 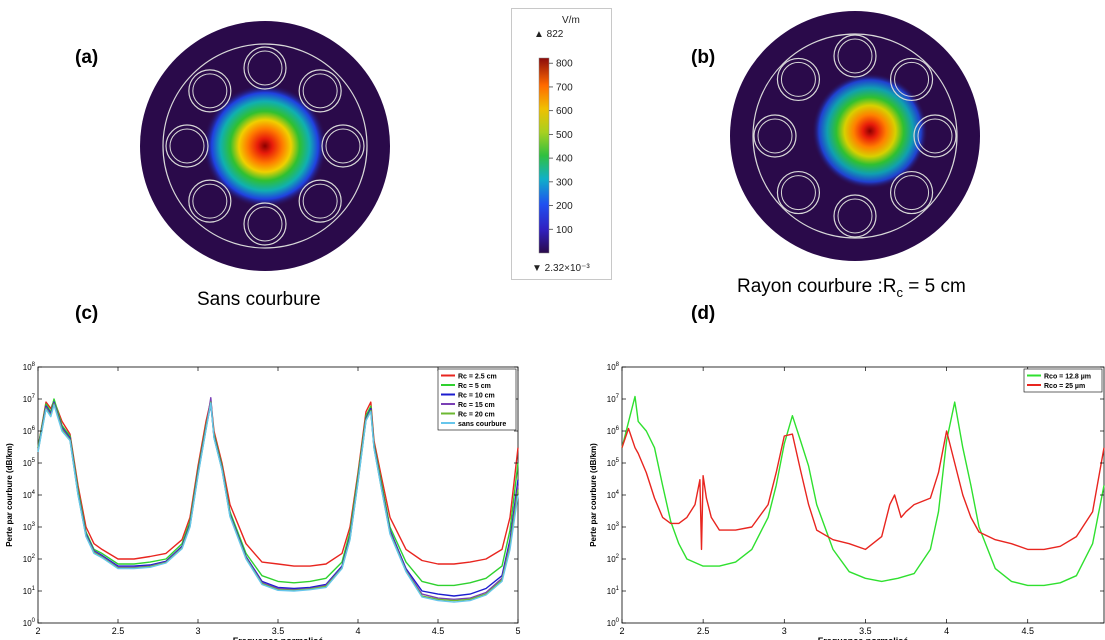 What do you see at coordinates (87, 57) in the screenshot?
I see `panel-label-a: (a)` at bounding box center [87, 57].